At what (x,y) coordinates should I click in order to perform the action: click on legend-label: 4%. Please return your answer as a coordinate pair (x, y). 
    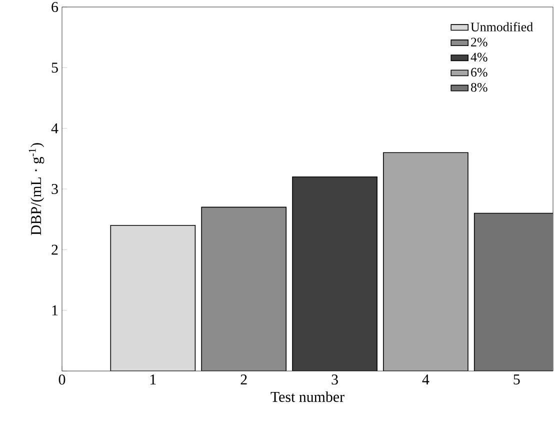
    Looking at the image, I should click on (479, 57).